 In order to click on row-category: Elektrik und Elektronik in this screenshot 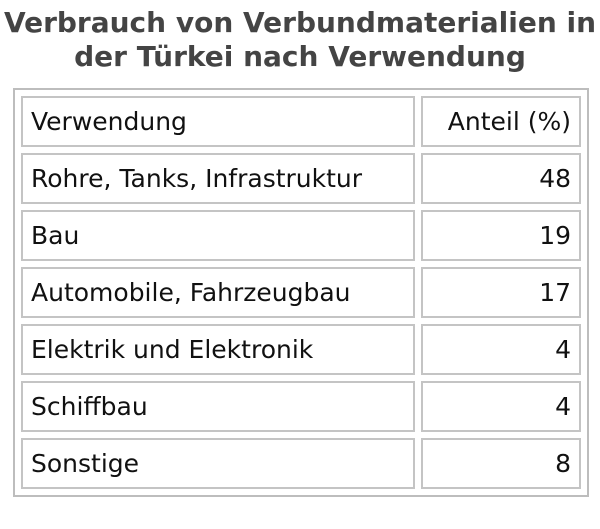, I will do `click(218, 349)`.